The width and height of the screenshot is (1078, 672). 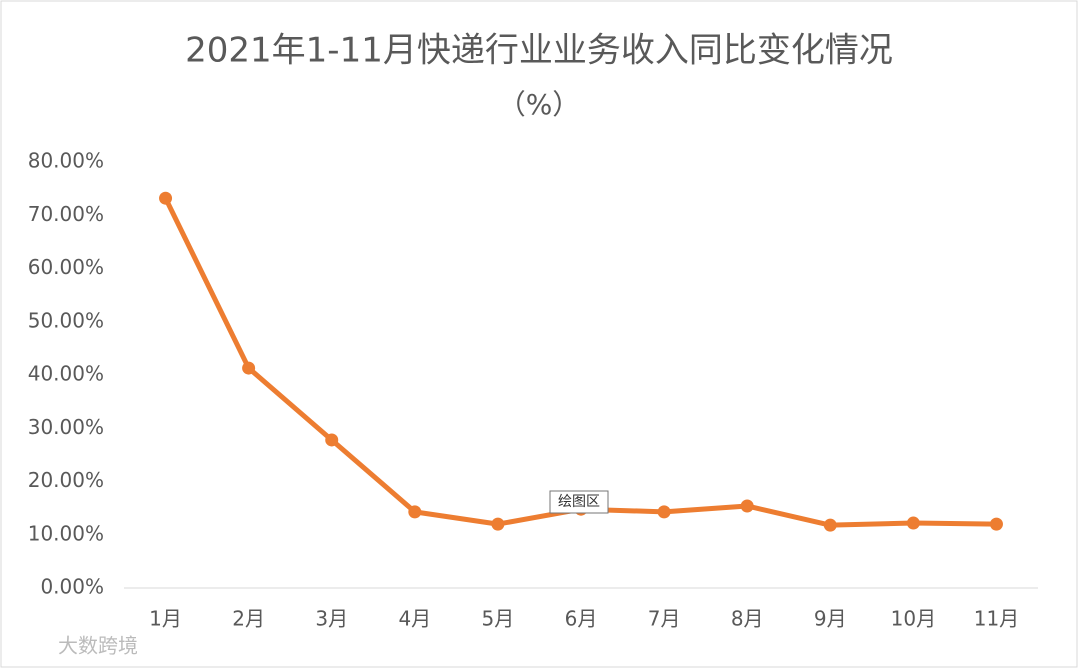 I want to click on x-tick-label: 7月, so click(x=664, y=619).